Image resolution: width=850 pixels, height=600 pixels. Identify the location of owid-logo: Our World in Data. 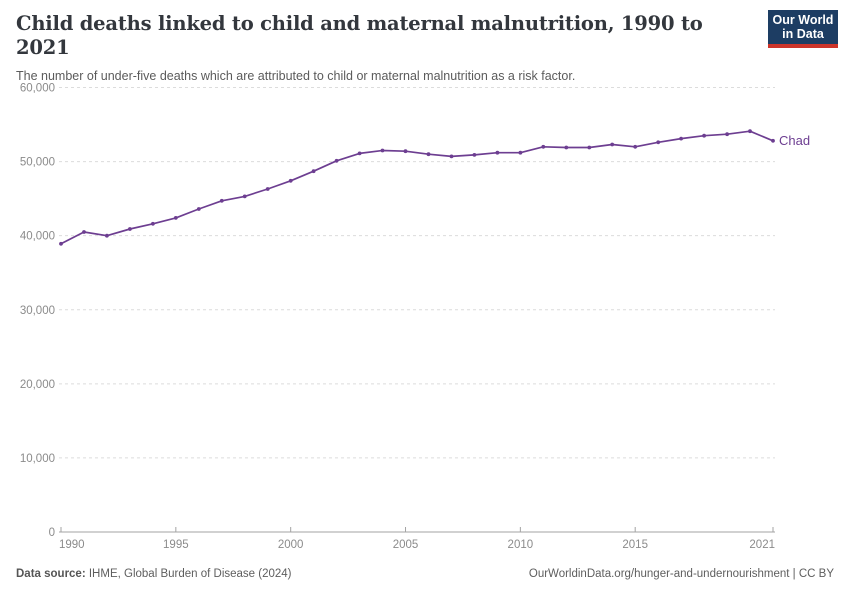
(803, 29).